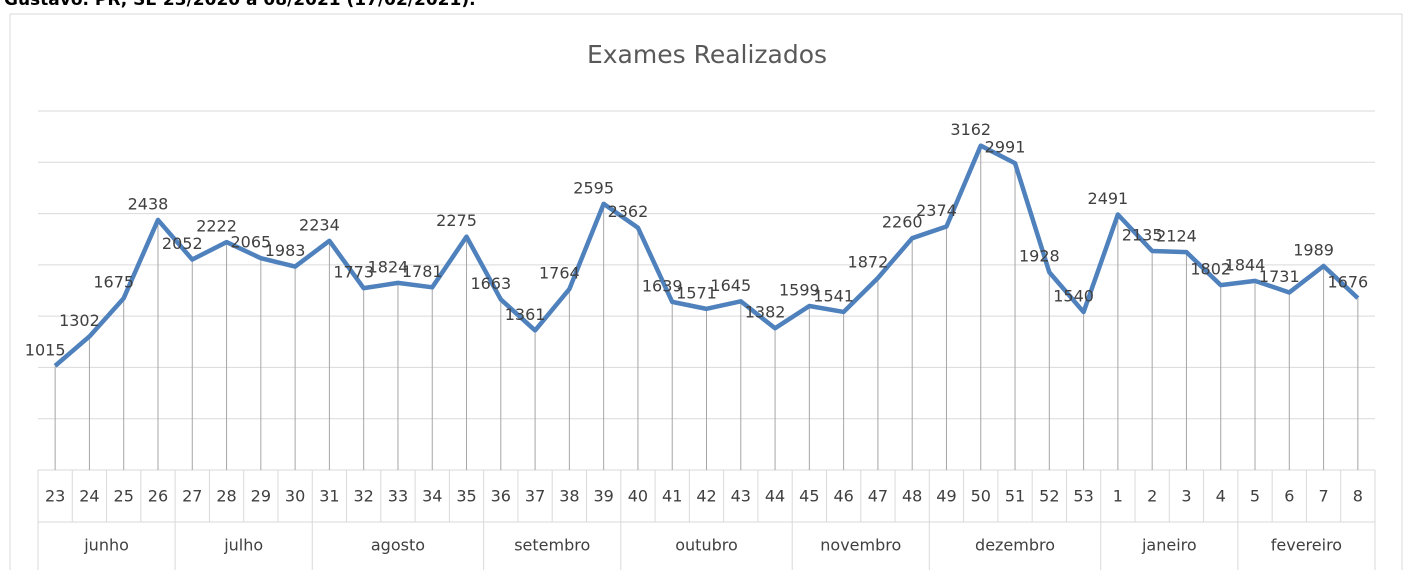 The height and width of the screenshot is (570, 1413). Describe the element at coordinates (775, 496) in the screenshot. I see `x-tick-label: 44` at that location.